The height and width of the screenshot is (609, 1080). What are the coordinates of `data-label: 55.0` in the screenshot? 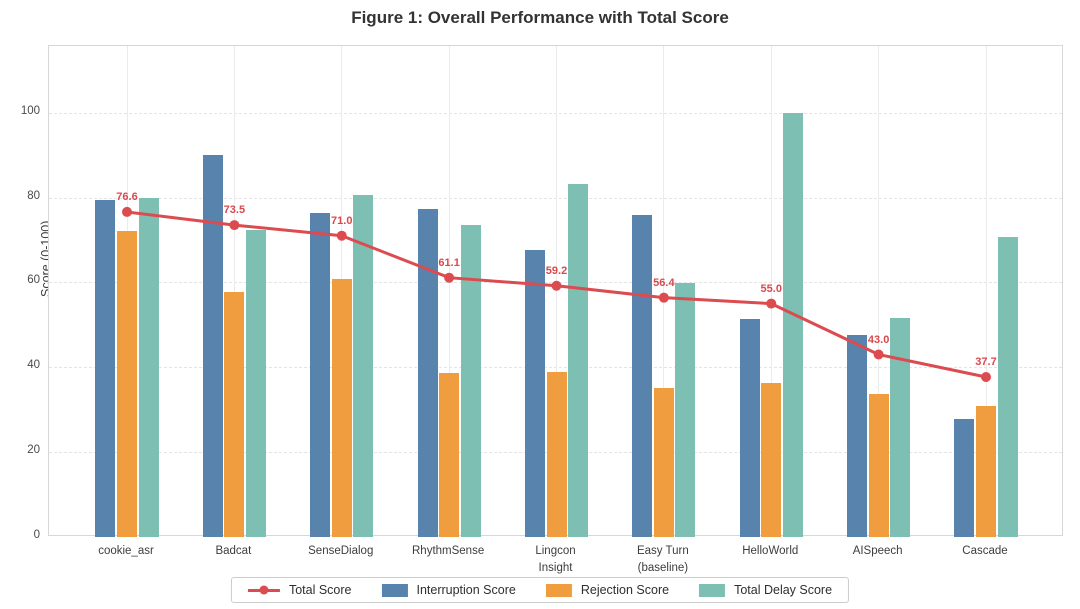 It's located at (771, 288).